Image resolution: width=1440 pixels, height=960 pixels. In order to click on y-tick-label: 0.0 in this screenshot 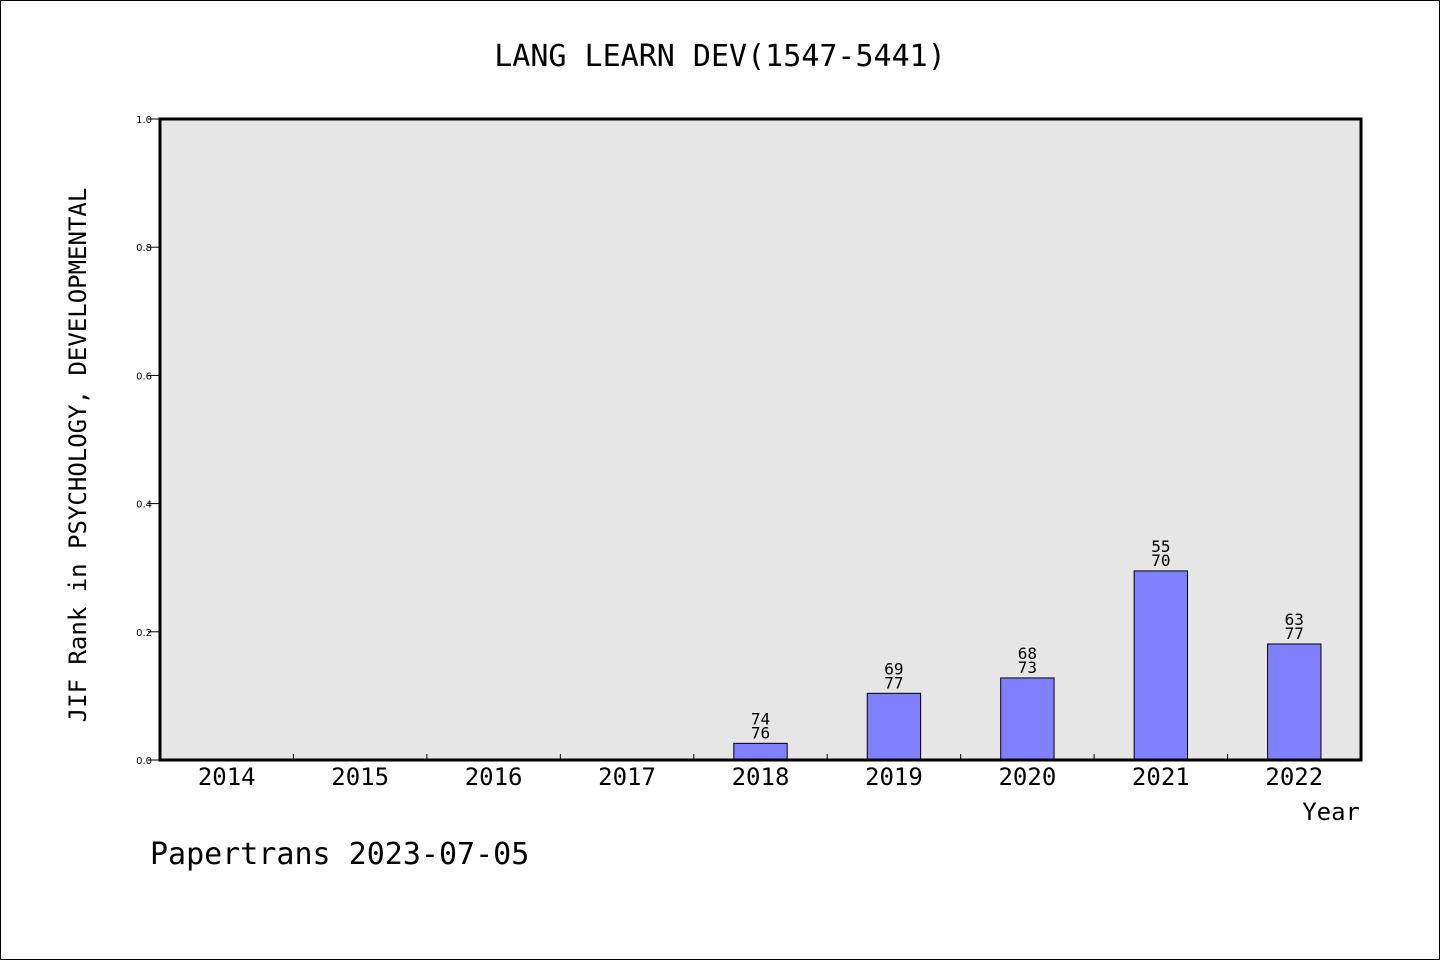, I will do `click(144, 761)`.